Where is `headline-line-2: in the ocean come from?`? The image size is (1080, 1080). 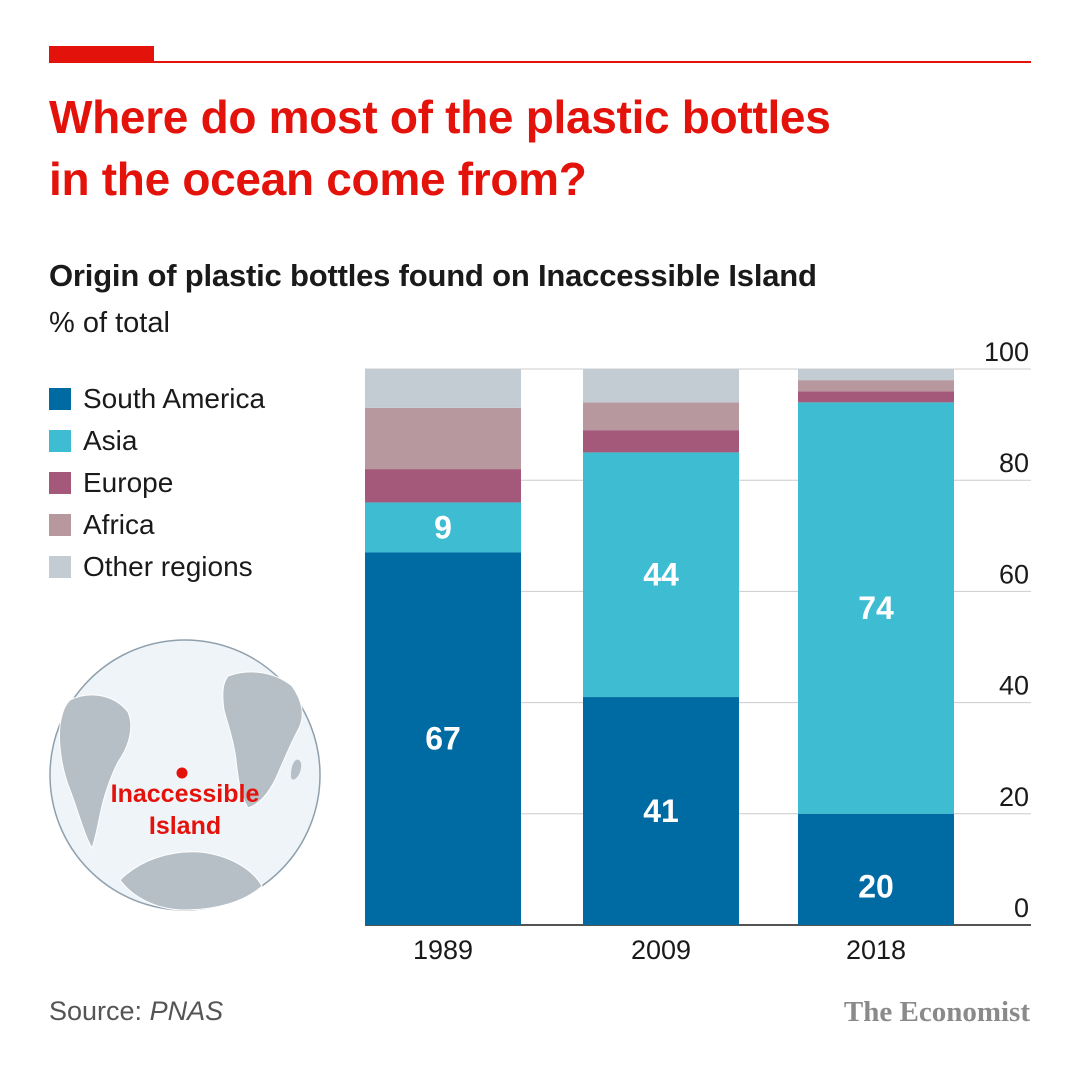
headline-line-2: in the ocean come from? is located at coordinates (318, 179).